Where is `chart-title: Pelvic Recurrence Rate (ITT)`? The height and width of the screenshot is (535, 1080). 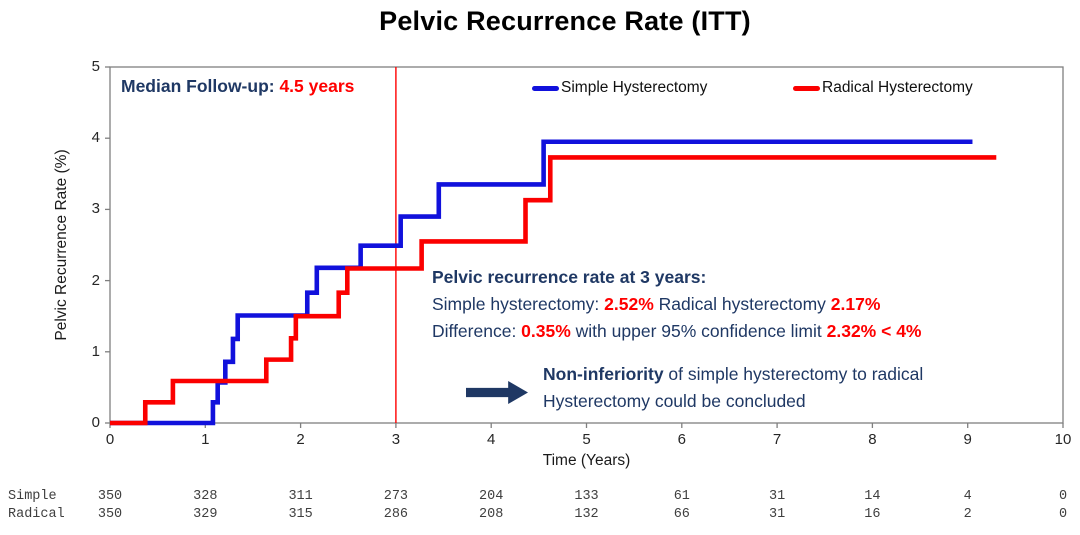
chart-title: Pelvic Recurrence Rate (ITT) is located at coordinates (565, 21).